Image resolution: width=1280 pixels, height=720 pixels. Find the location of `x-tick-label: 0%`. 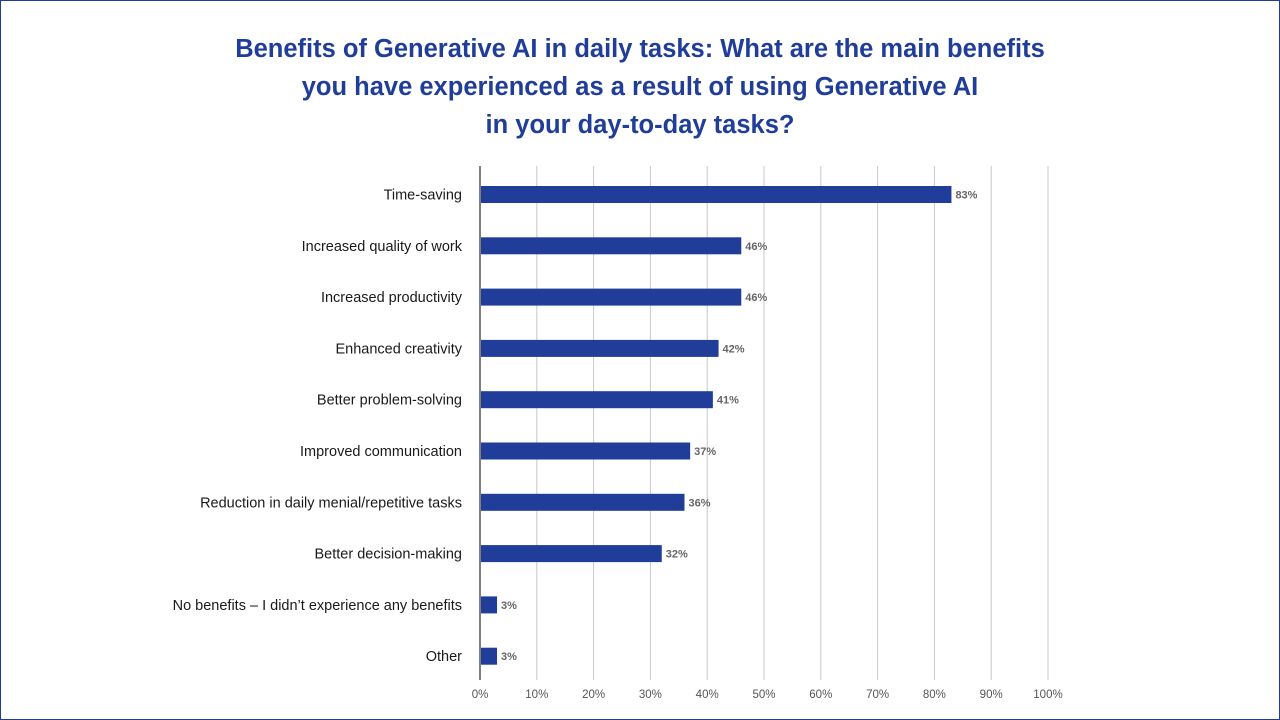

x-tick-label: 0% is located at coordinates (480, 695).